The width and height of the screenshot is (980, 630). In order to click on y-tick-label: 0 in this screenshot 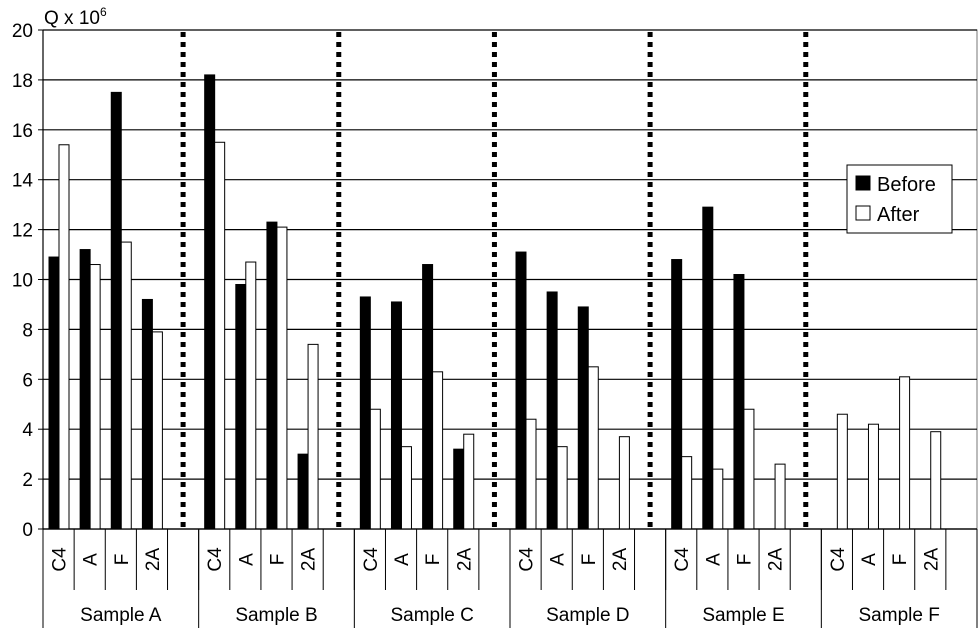, I will do `click(27, 530)`.